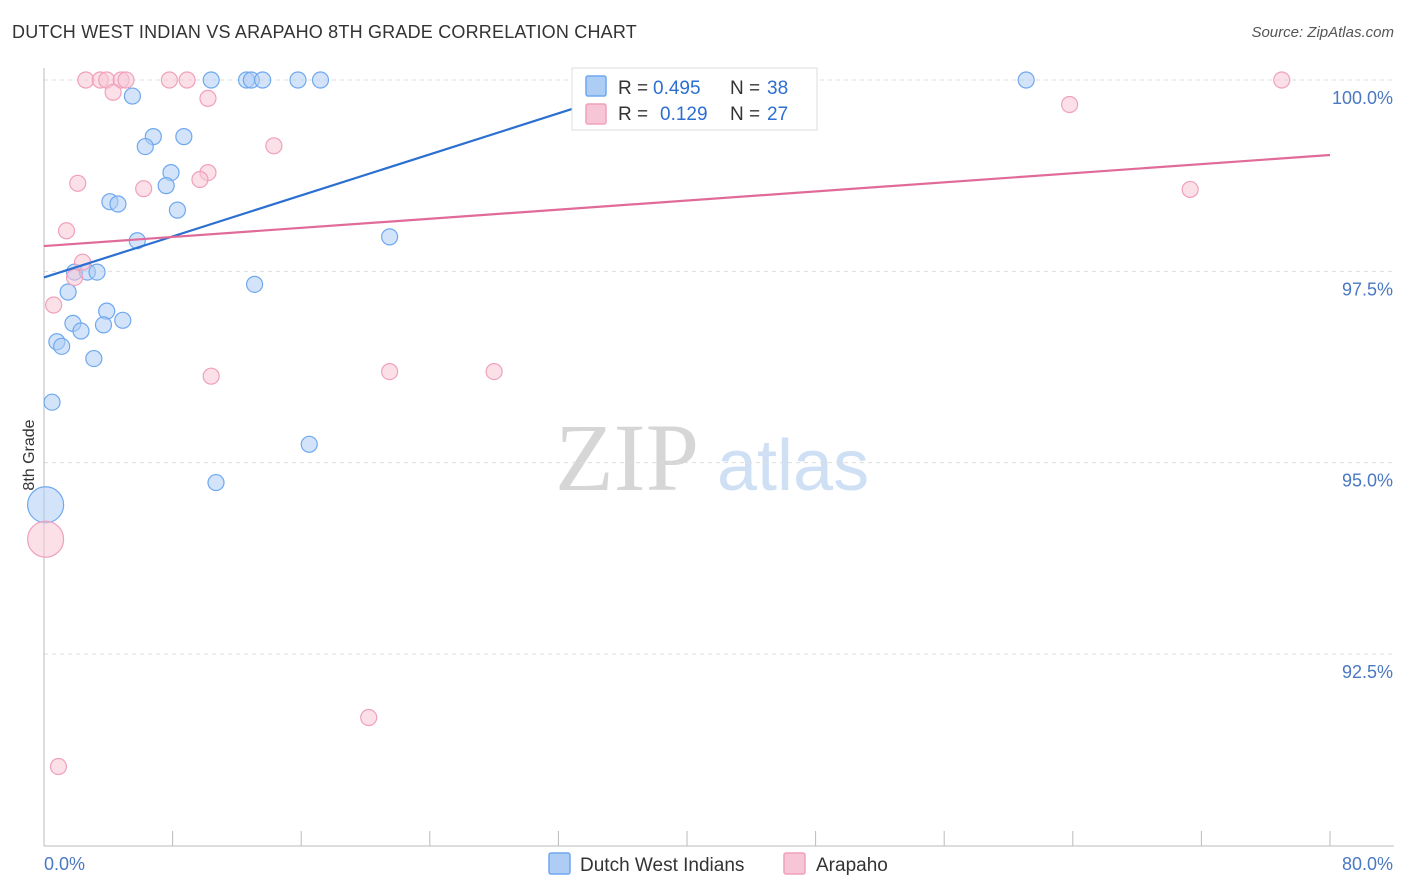  What do you see at coordinates (633, 88) in the screenshot?
I see `stats-r-label-blue: R =` at bounding box center [633, 88].